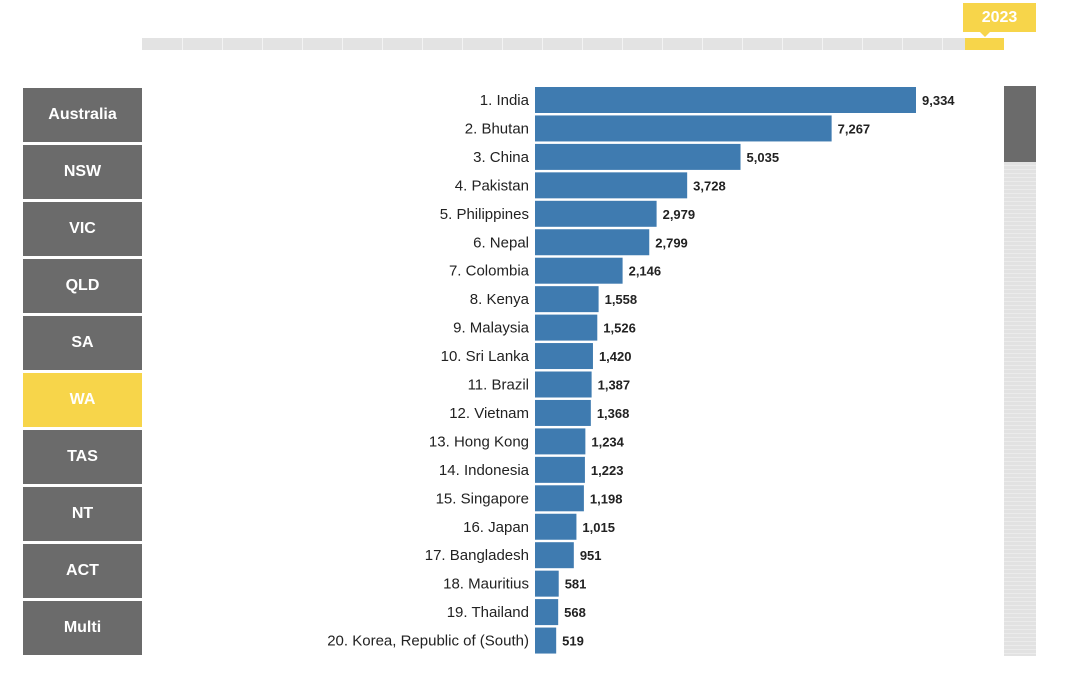 The image size is (1080, 694). Describe the element at coordinates (82, 229) in the screenshot. I see `state-button-vic: VIC` at that location.